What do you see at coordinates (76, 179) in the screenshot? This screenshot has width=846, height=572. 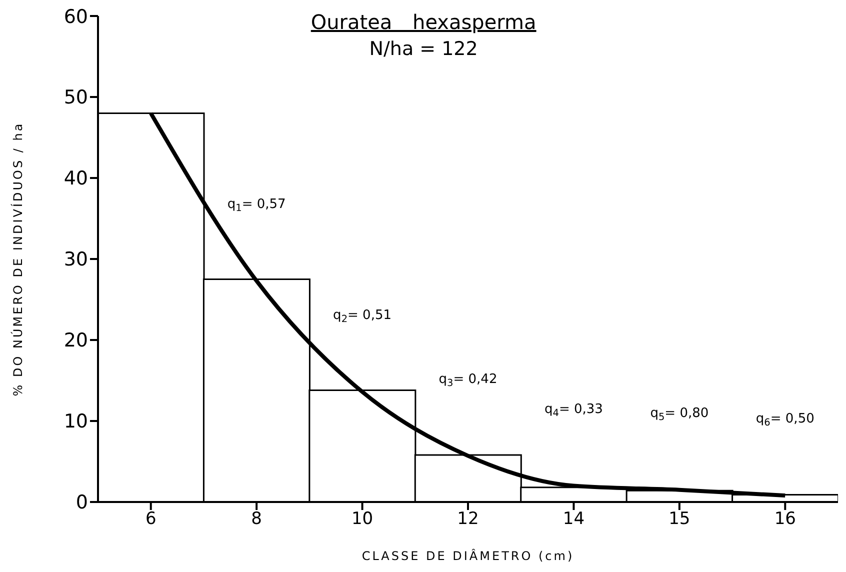 I see `y-tick-label: 40` at bounding box center [76, 179].